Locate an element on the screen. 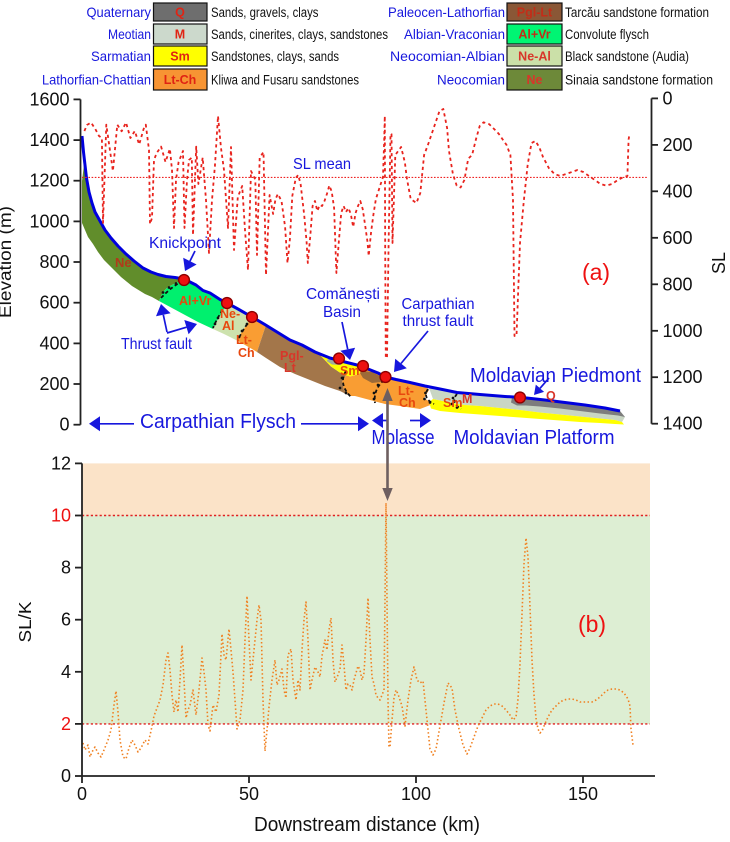 This screenshot has height=842, width=730. svg-text: 8 is located at coordinates (66, 568).